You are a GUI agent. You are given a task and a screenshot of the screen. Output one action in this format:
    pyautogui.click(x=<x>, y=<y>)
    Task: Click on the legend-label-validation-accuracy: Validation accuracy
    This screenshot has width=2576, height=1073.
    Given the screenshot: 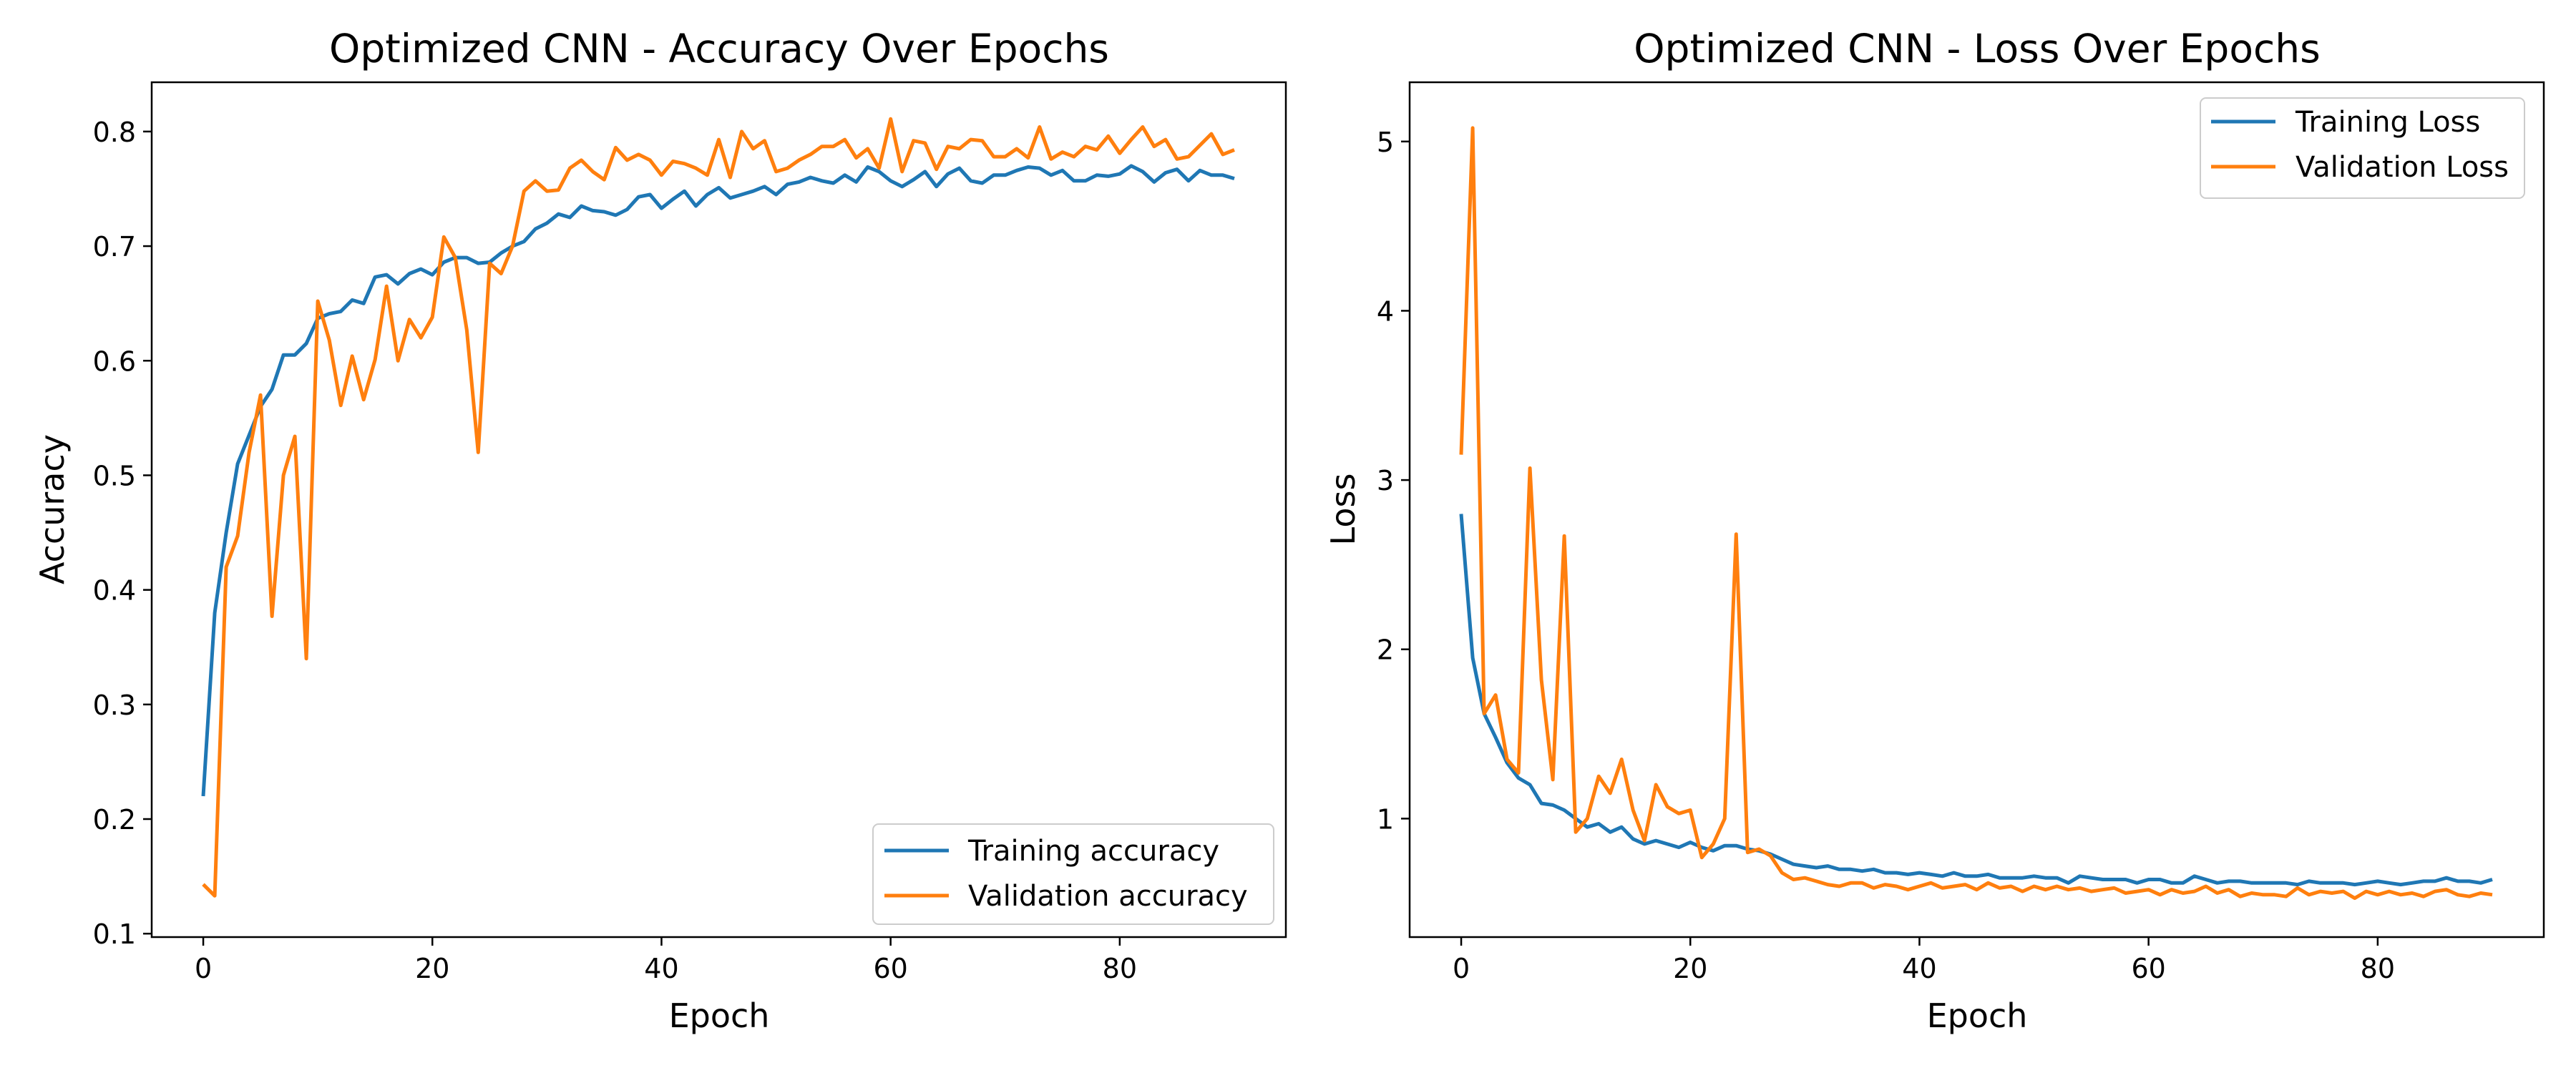 What is the action you would take?
    pyautogui.click(x=1108, y=896)
    